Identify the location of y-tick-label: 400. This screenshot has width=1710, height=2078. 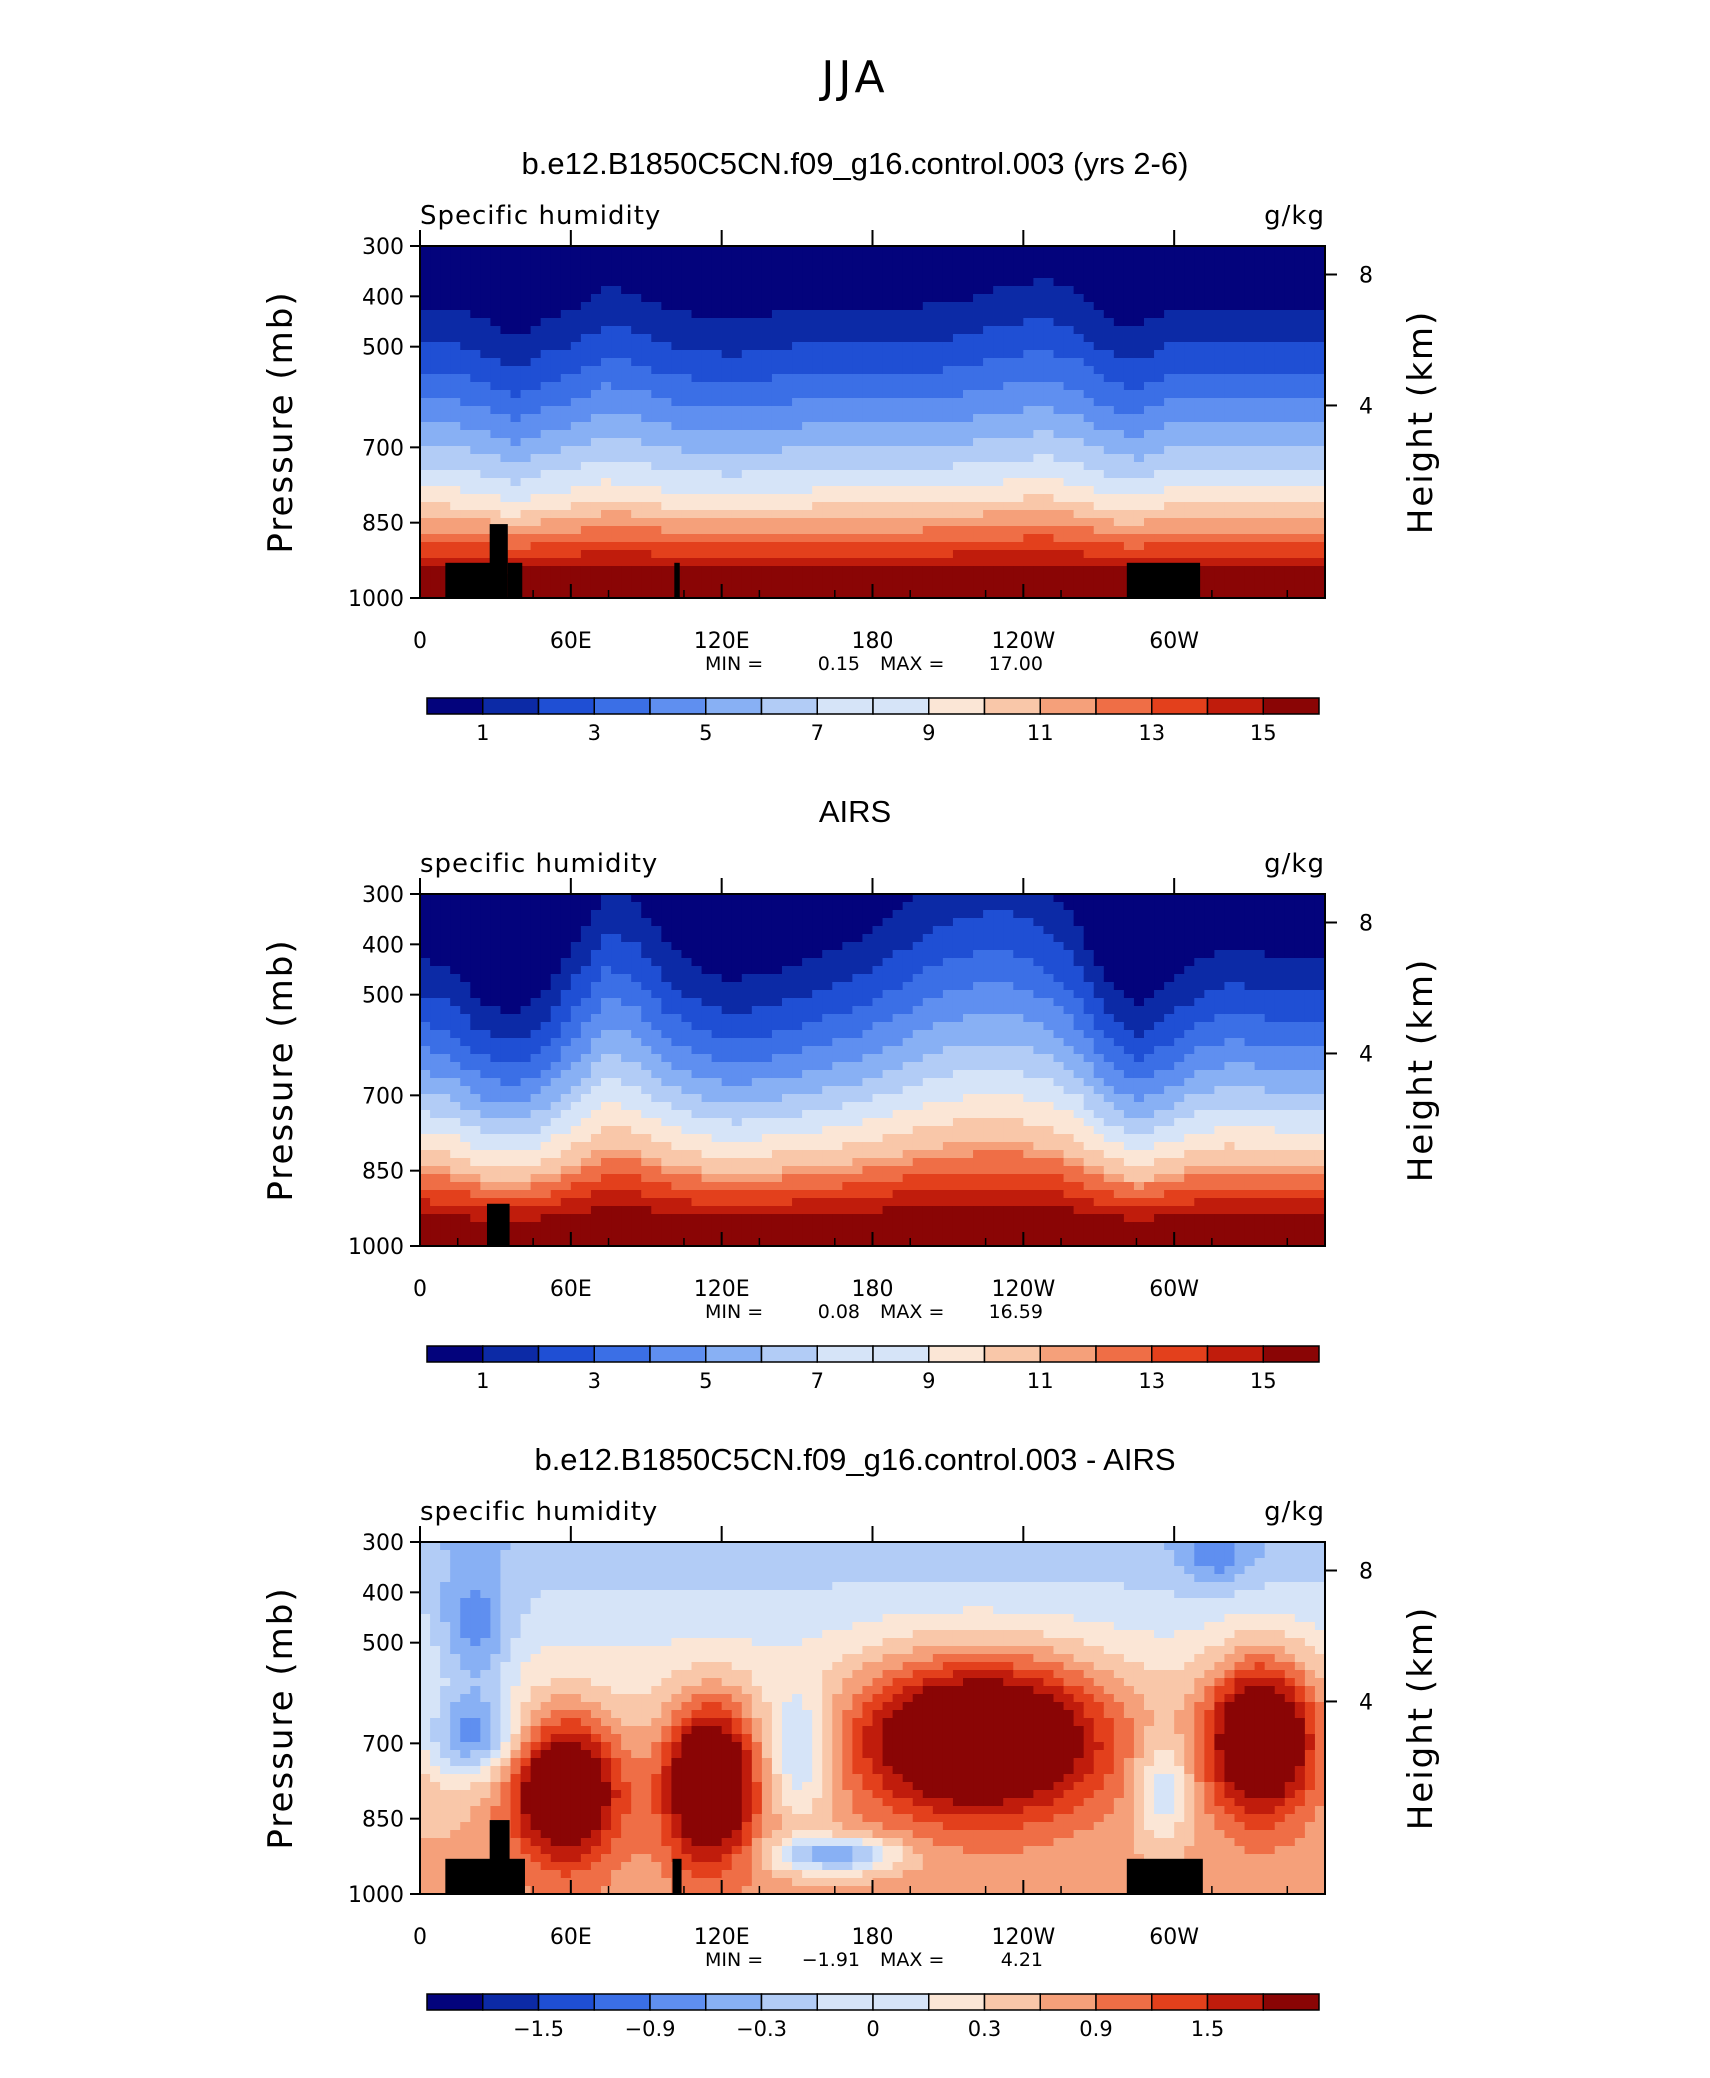
(383, 297).